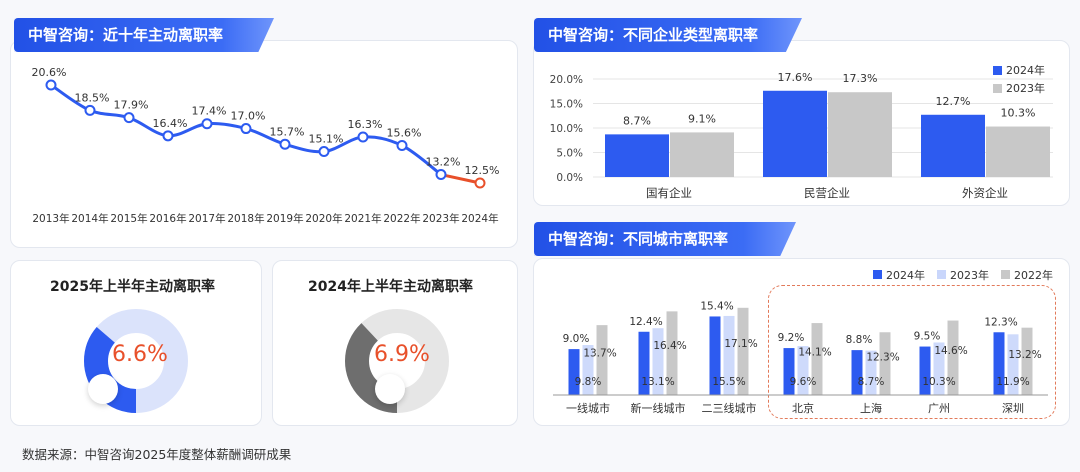 Image resolution: width=1080 pixels, height=472 pixels. I want to click on ent-data-label: 17.6%, so click(795, 77).